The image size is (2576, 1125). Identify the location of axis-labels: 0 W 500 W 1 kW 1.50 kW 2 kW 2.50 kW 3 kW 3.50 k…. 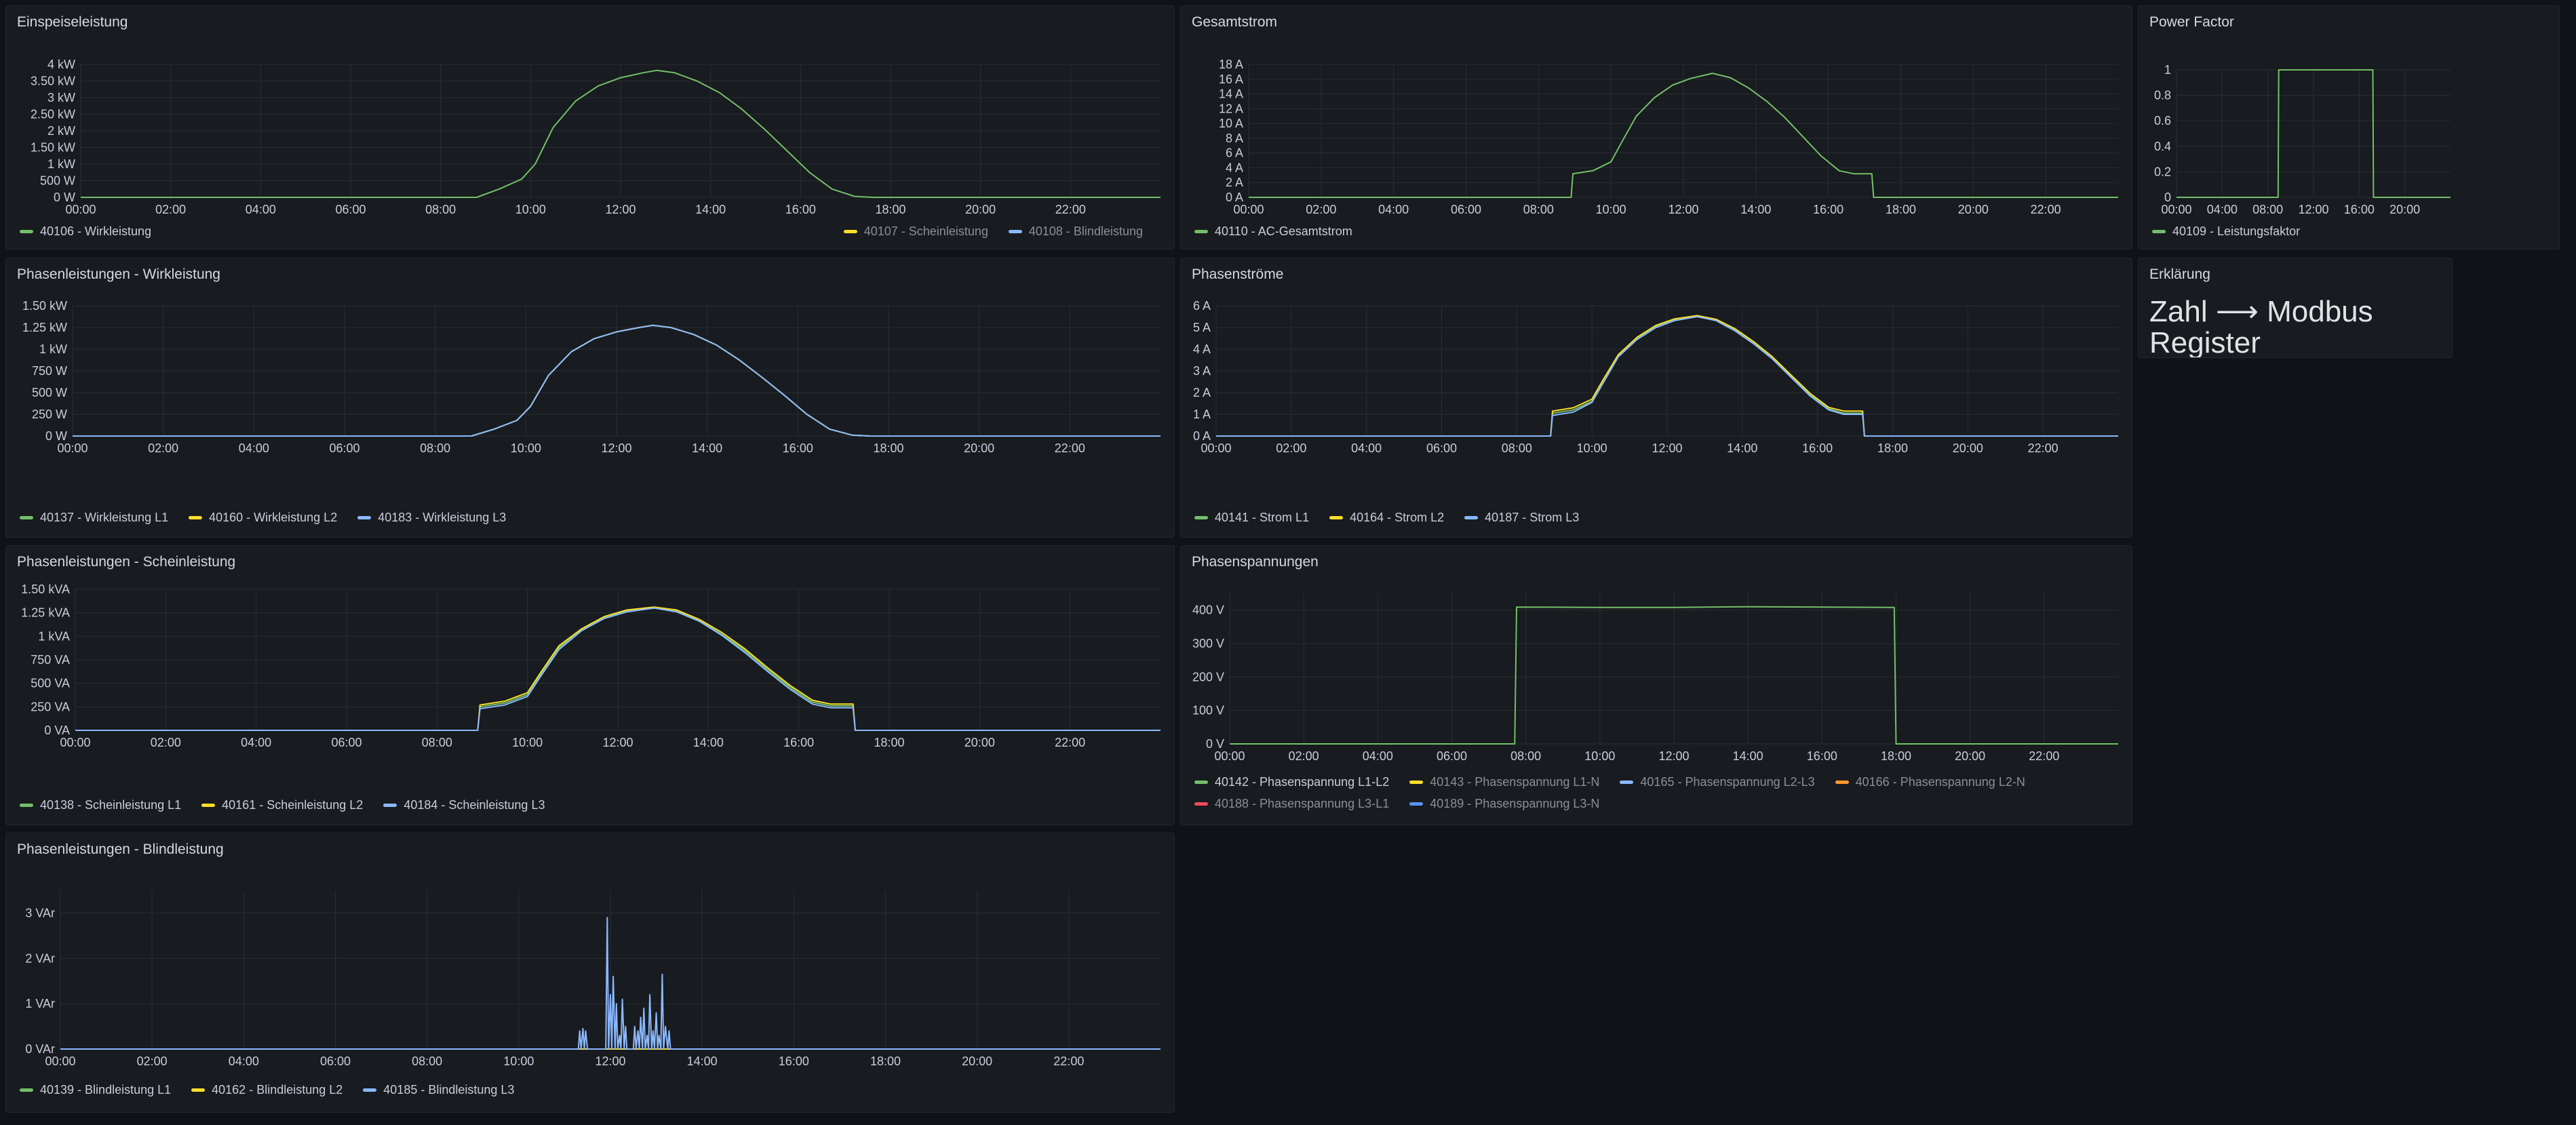
(558, 137).